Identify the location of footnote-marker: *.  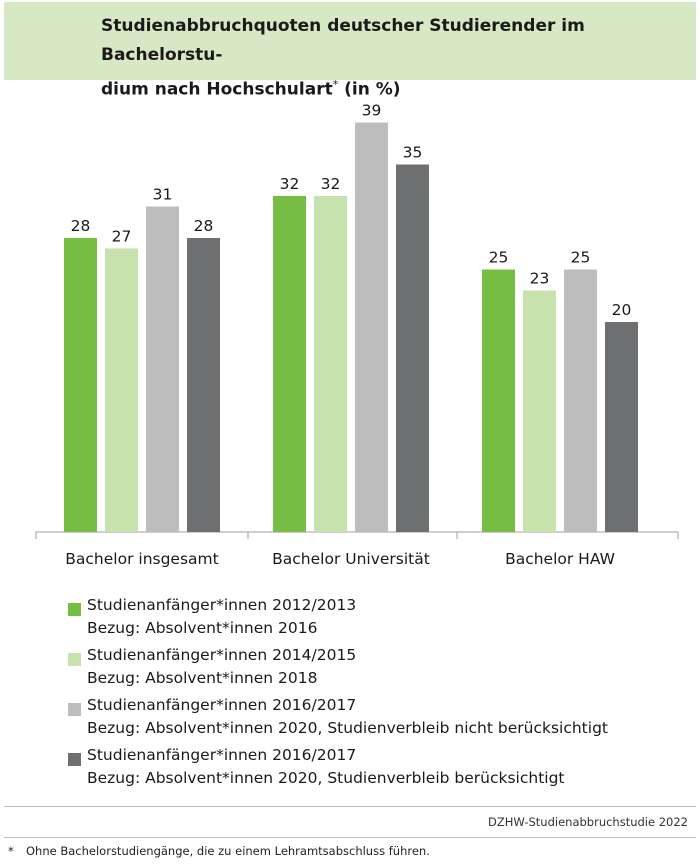
(11, 851).